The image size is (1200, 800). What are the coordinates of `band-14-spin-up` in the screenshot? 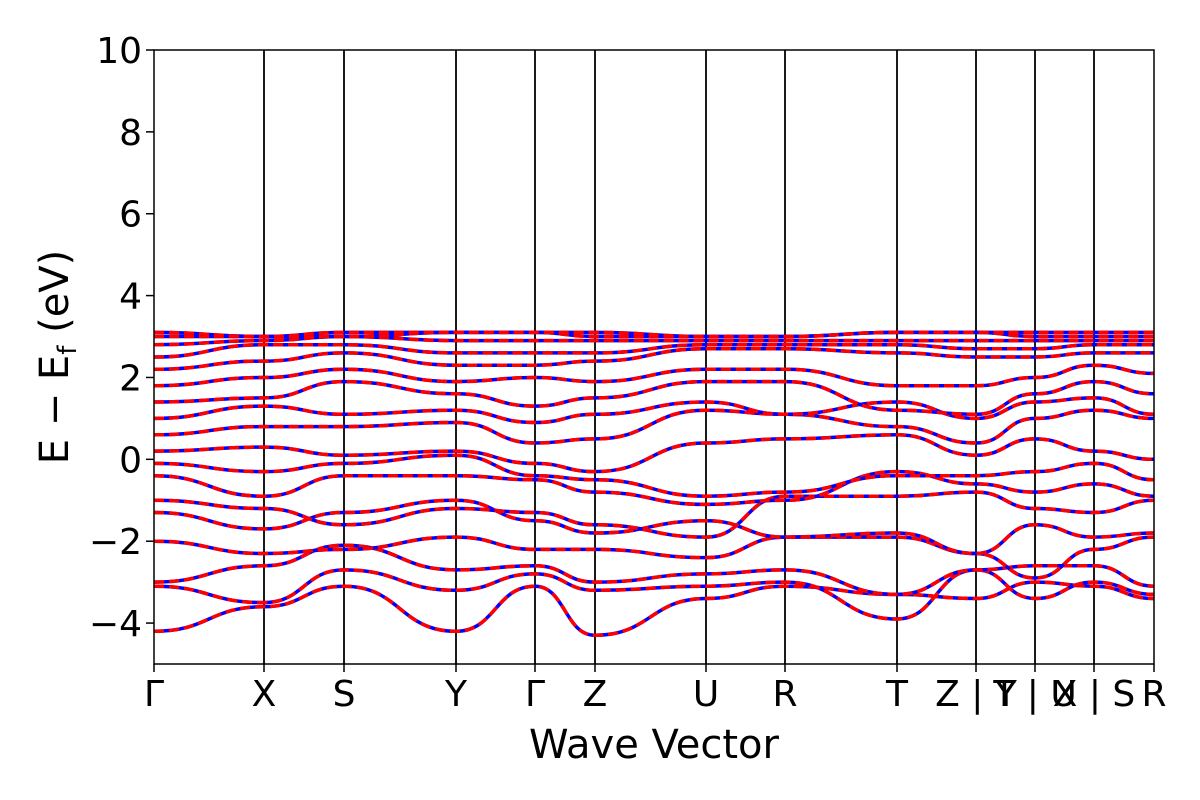 It's located at (654, 359).